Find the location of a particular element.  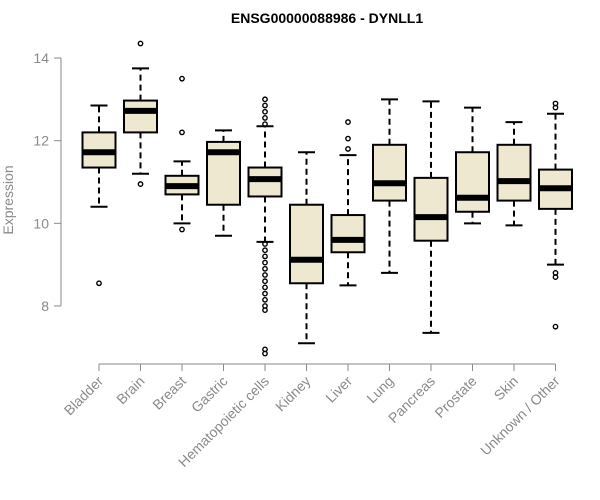

y-tick-label: 8 is located at coordinates (45, 306).